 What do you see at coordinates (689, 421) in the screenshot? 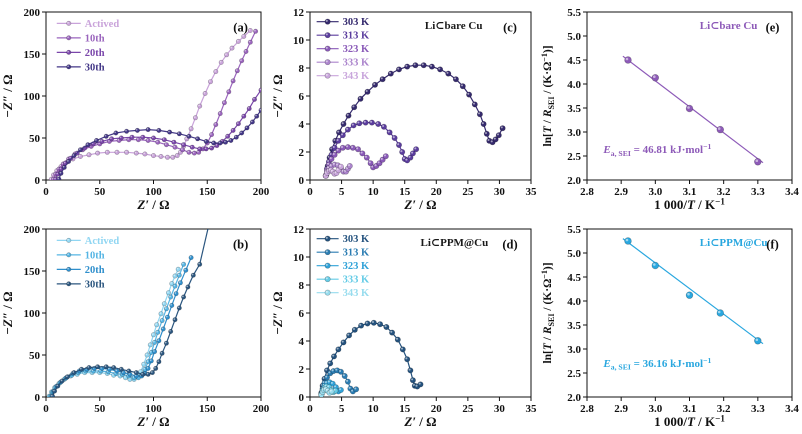
I see `svg-text: 1 000/T / K−1` at bounding box center [689, 421].